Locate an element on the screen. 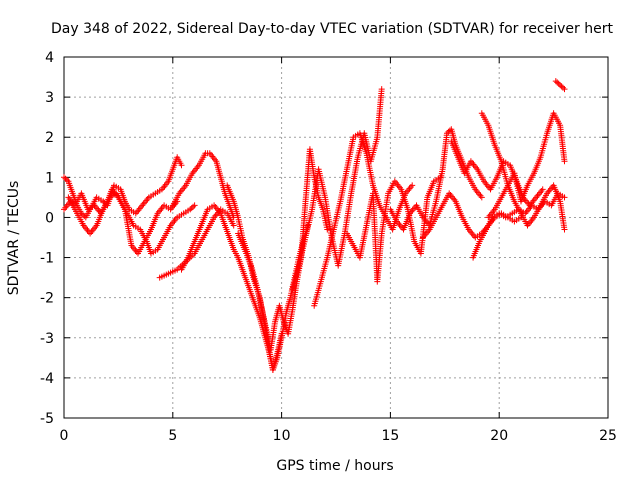 The height and width of the screenshot is (480, 640). series-track-j is located at coordinates (363, 219).